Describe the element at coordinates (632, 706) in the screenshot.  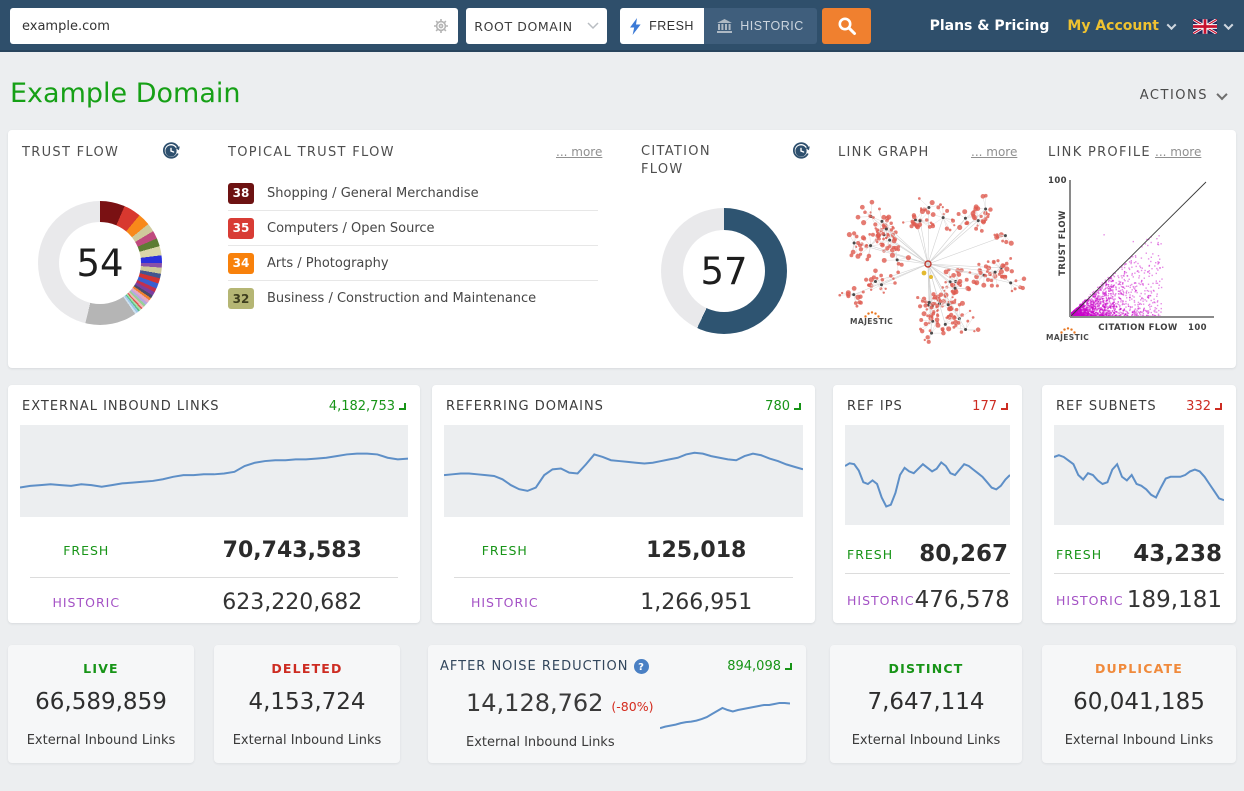
I see `noise-percent-change: (-80%)` at that location.